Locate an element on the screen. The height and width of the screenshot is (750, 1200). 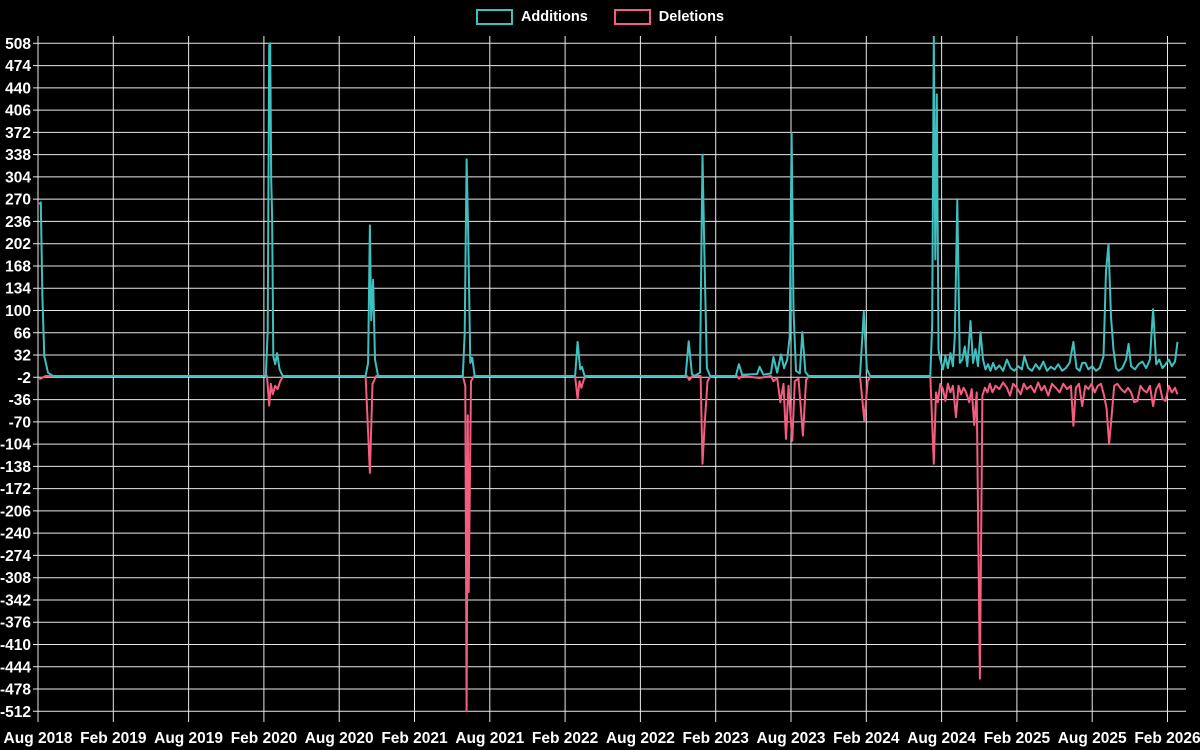
x-axis-label: Aug 2023 is located at coordinates (791, 738).